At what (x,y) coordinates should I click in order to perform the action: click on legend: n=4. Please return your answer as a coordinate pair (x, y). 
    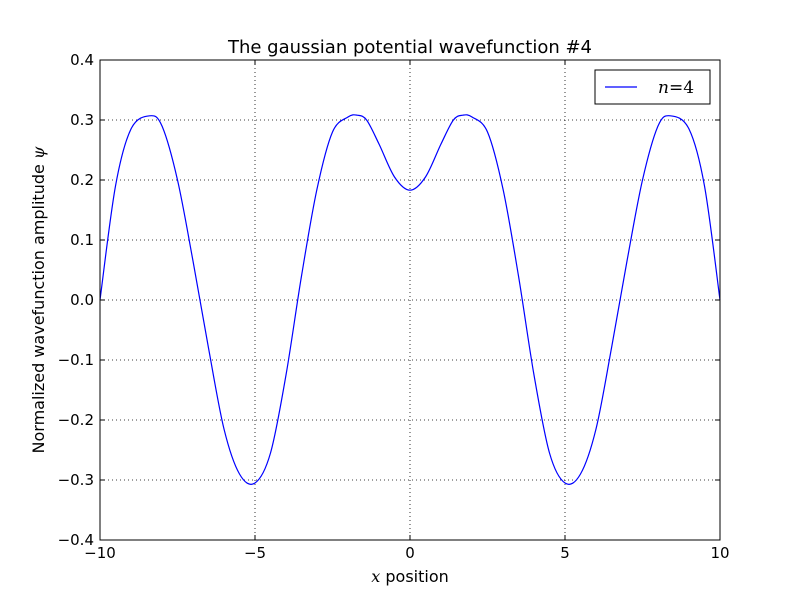
    Looking at the image, I should click on (652, 87).